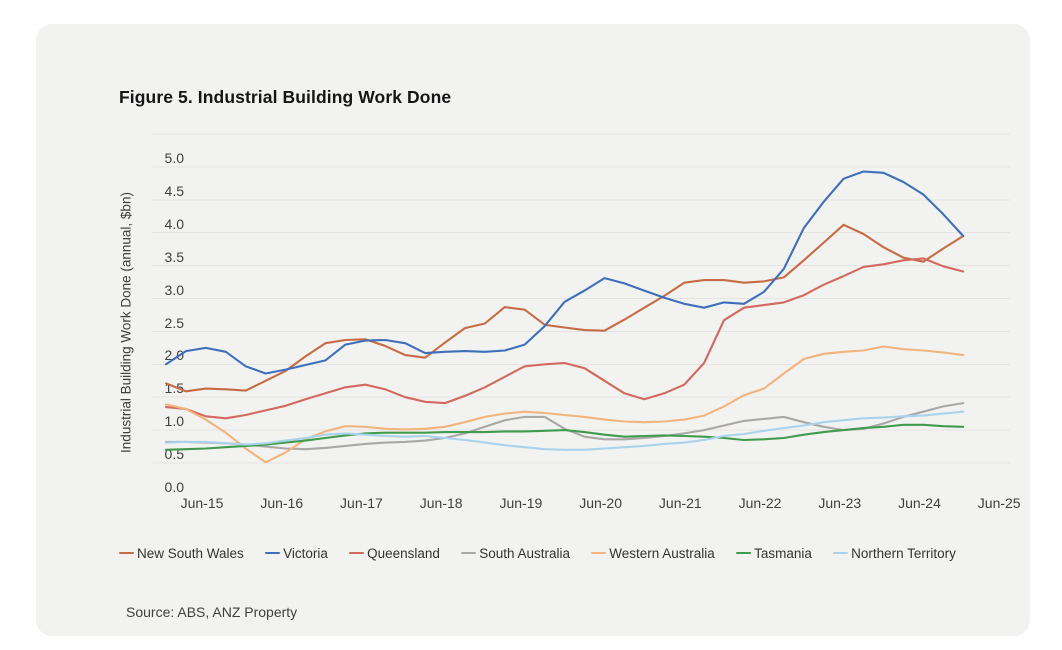 The image size is (1062, 650). What do you see at coordinates (212, 612) in the screenshot?
I see `source-note: Source: ABS, ANZ Property` at bounding box center [212, 612].